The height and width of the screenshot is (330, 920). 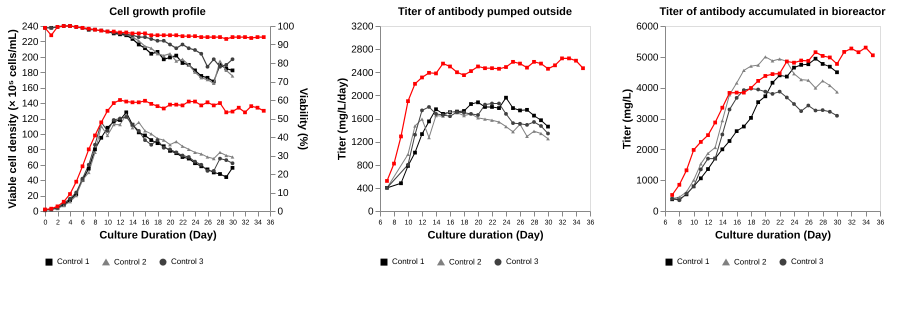 I want to click on y-tick-label: 20, so click(x=33, y=196).